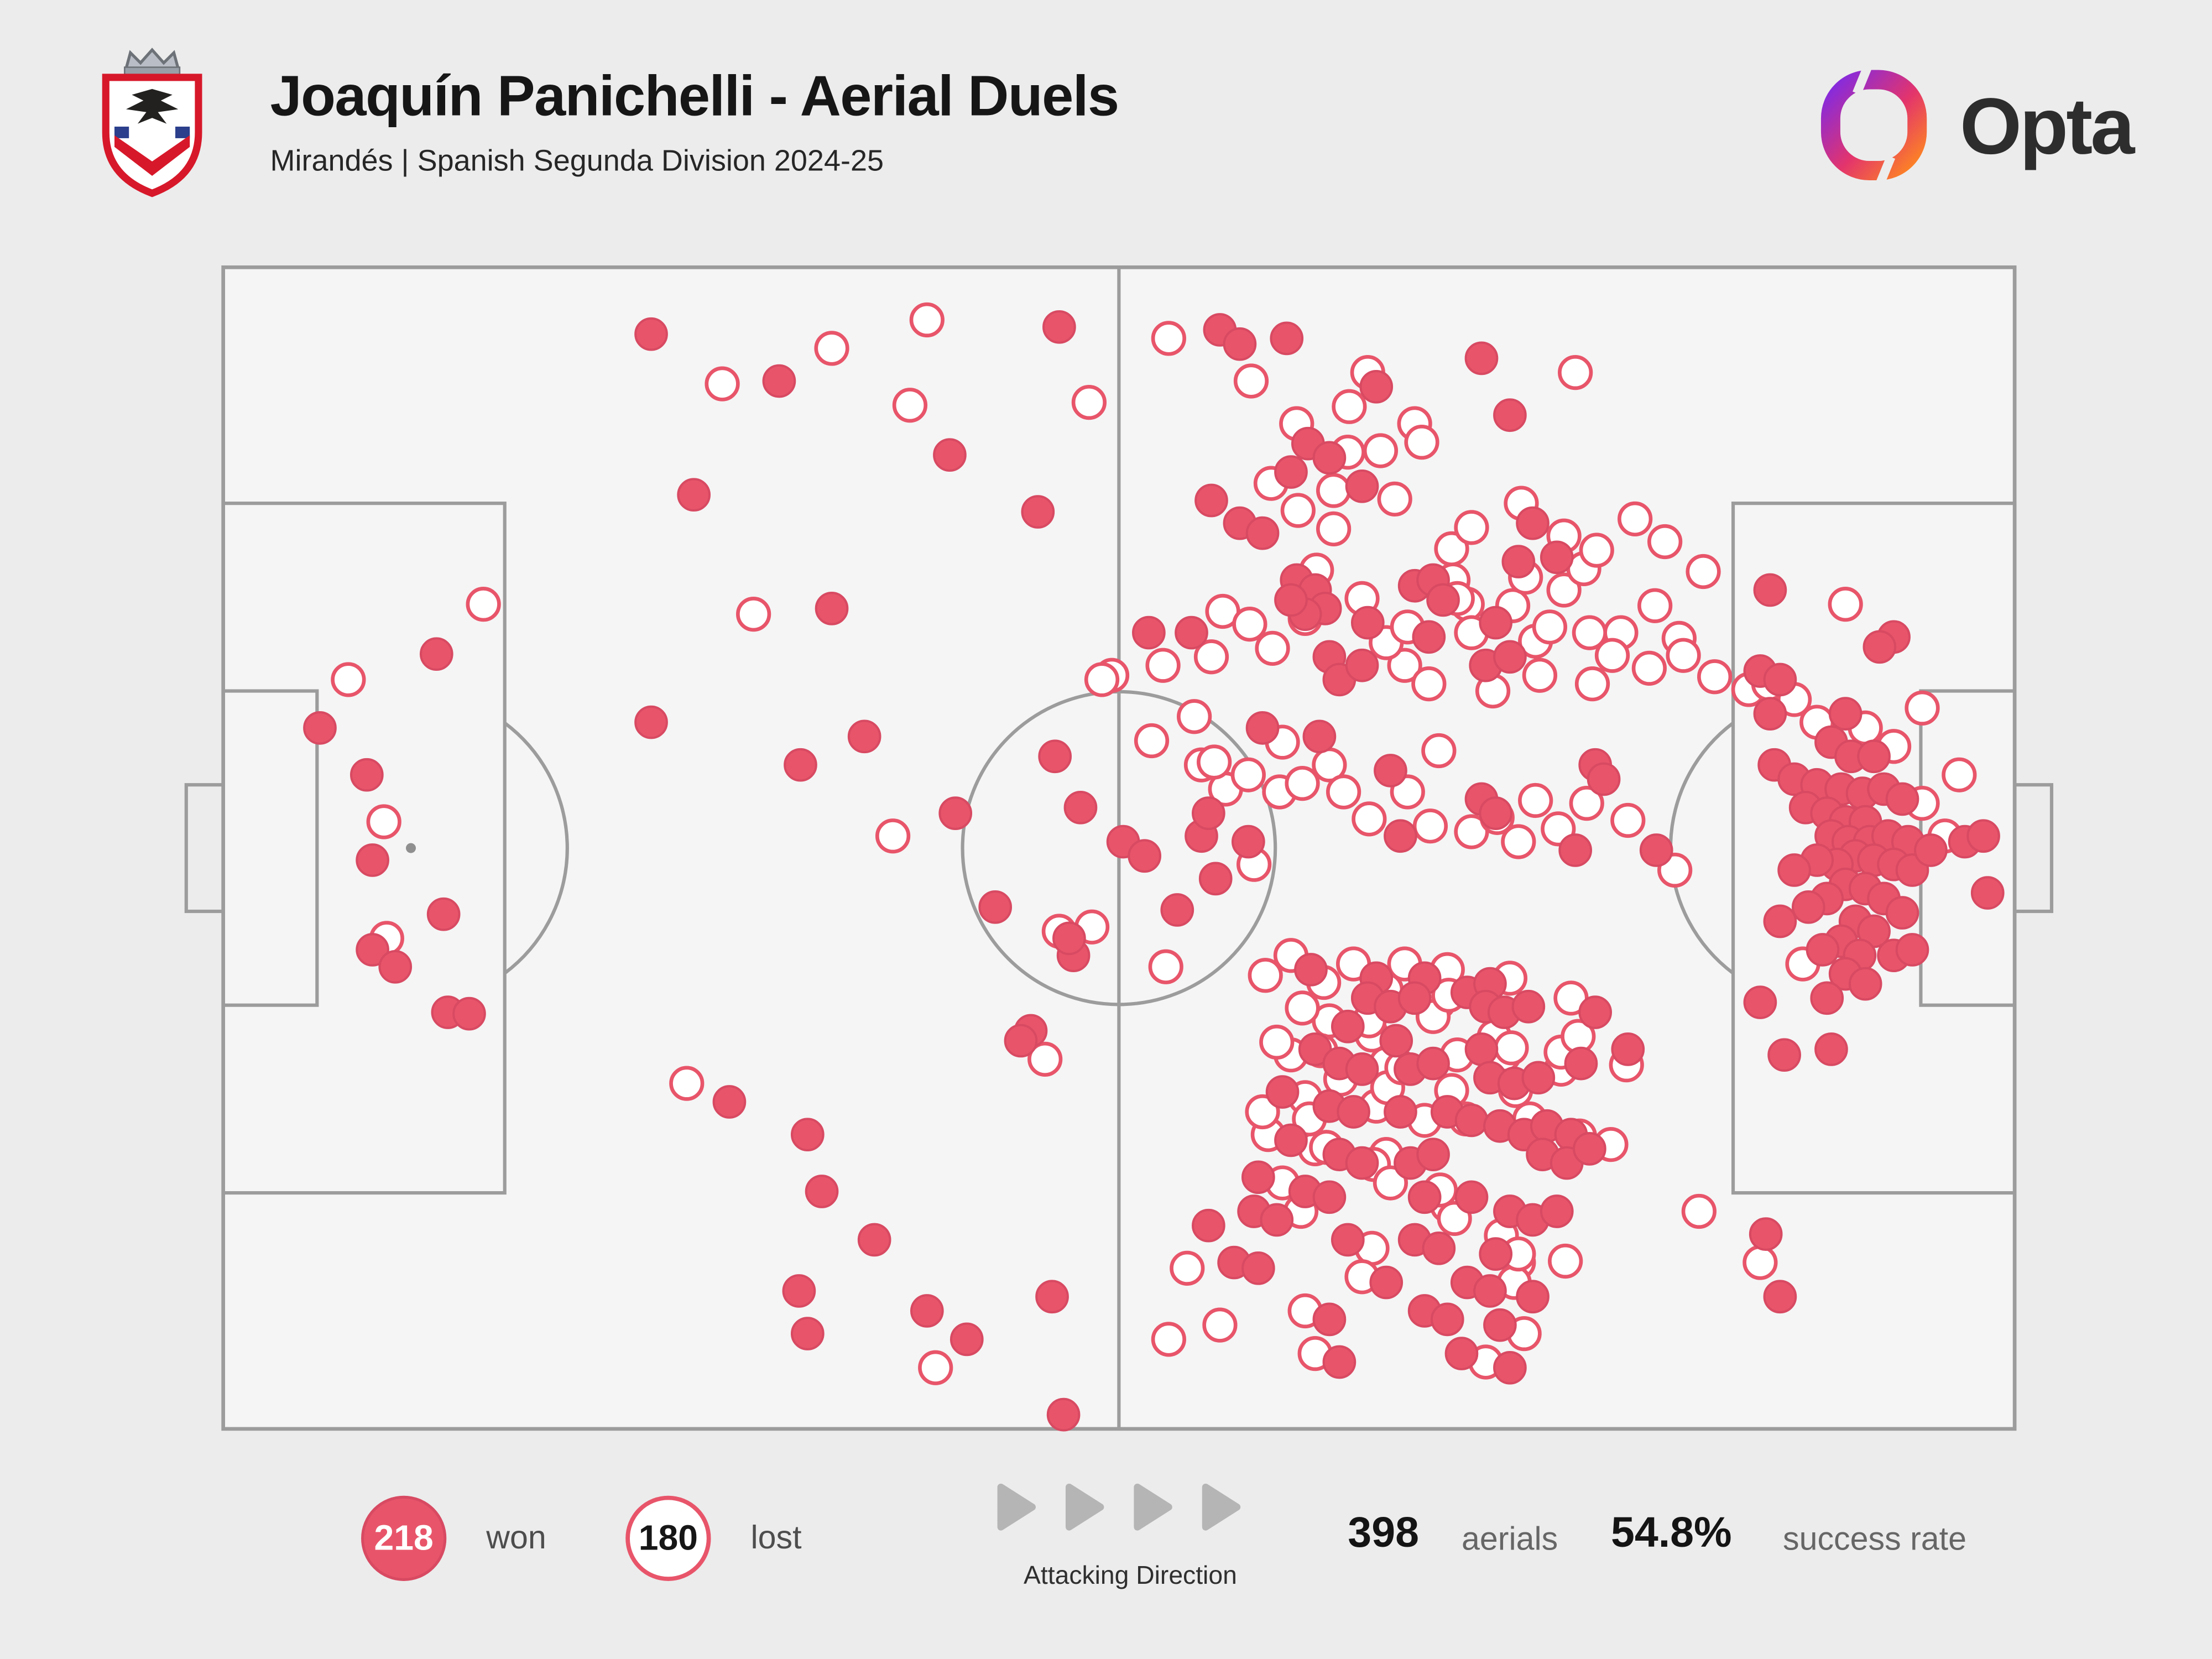  Describe the element at coordinates (404, 1537) in the screenshot. I see `won-count: 218` at that location.